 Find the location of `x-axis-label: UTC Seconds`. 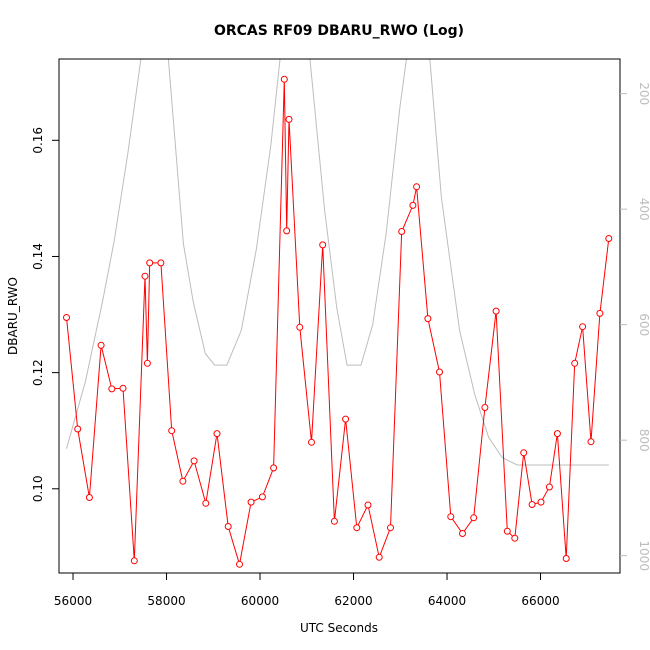

x-axis-label: UTC Seconds is located at coordinates (339, 628).